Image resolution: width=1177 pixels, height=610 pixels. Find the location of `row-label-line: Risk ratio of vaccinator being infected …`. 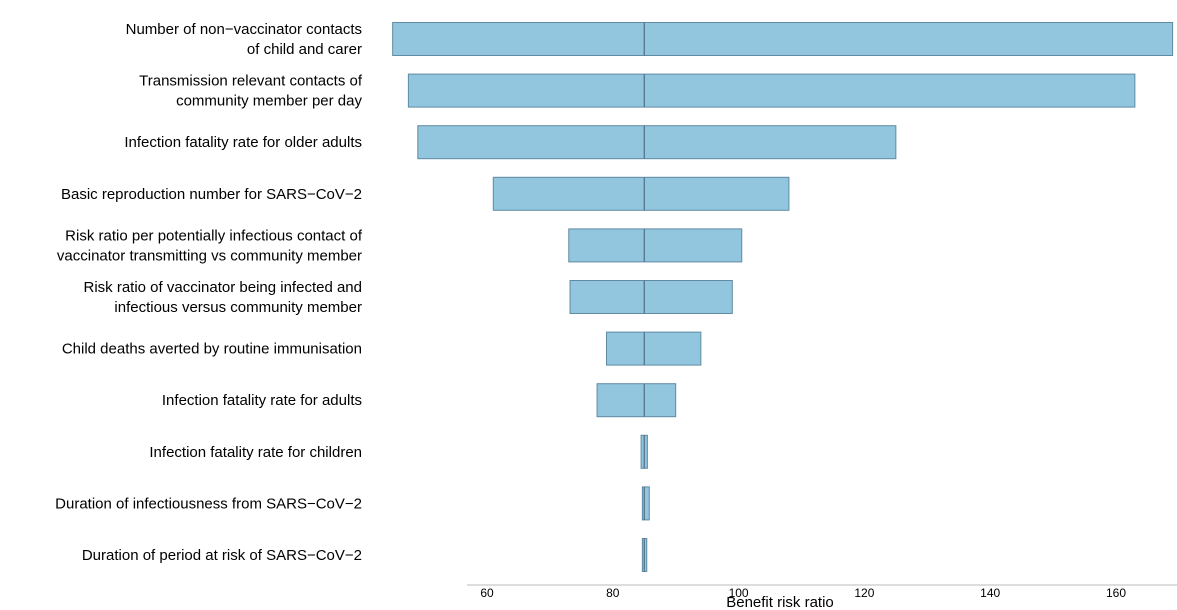

row-label-line: Risk ratio of vaccinator being infected … is located at coordinates (223, 287).